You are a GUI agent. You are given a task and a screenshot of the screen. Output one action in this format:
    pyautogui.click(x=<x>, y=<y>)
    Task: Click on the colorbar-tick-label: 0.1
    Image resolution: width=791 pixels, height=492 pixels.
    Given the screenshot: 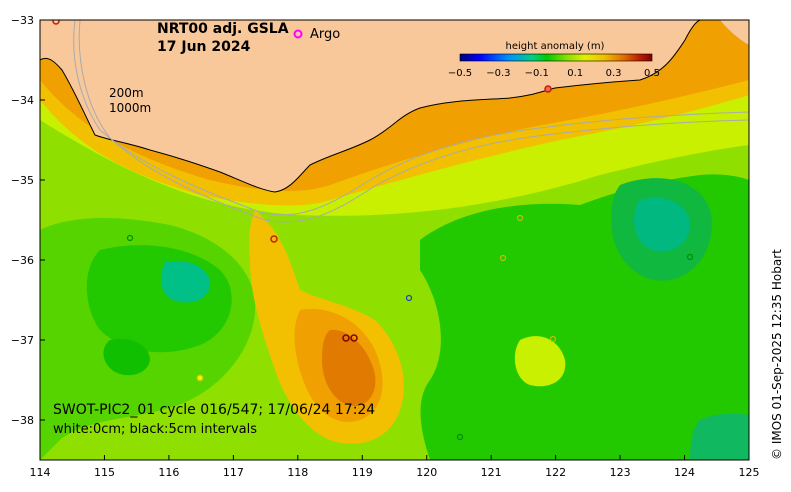 What is the action you would take?
    pyautogui.click(x=575, y=73)
    